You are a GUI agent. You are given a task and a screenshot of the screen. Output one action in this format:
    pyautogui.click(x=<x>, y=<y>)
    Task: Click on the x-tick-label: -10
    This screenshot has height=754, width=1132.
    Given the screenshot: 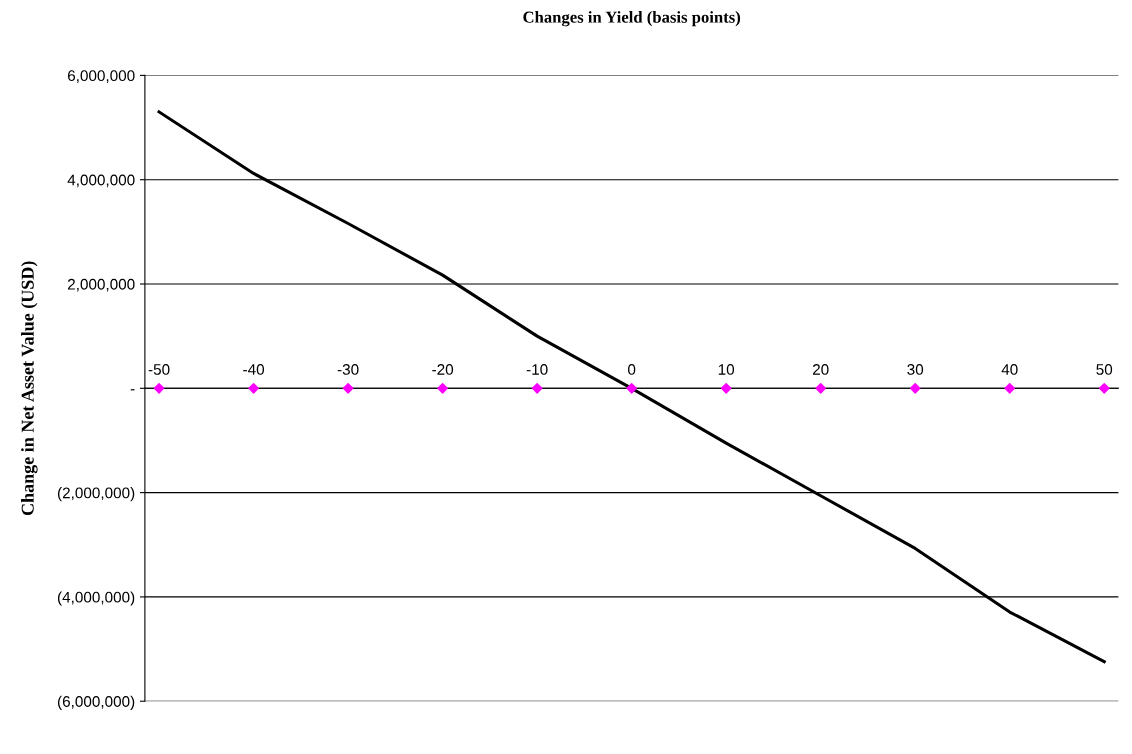 What is the action you would take?
    pyautogui.click(x=537, y=369)
    